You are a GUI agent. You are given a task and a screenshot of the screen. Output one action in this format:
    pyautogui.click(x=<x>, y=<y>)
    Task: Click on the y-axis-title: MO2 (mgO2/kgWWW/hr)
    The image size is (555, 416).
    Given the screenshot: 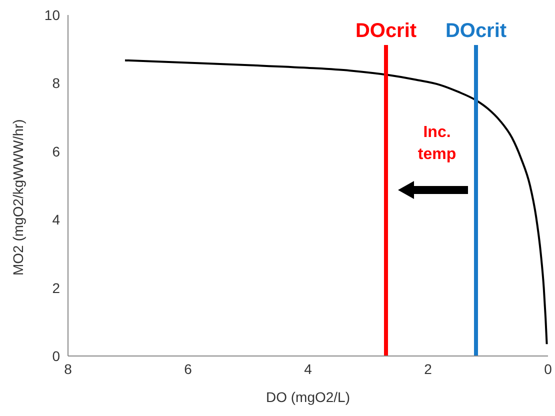 What is the action you would take?
    pyautogui.click(x=18, y=197)
    